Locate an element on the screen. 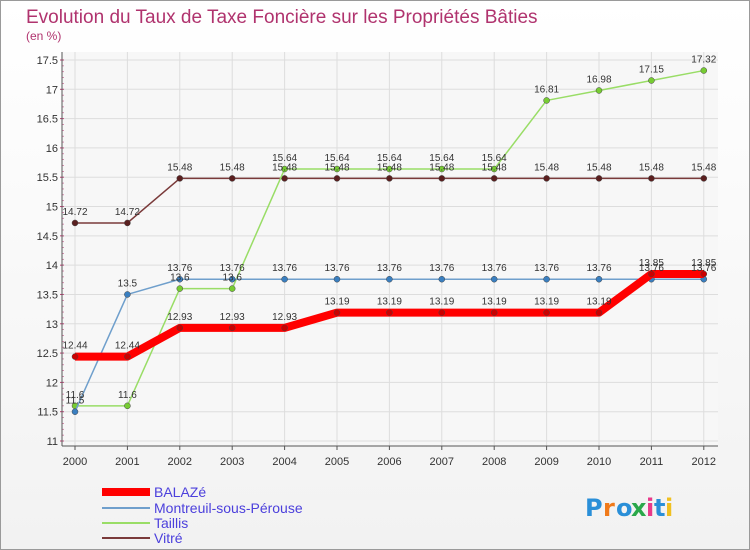  data-label: 11.6 is located at coordinates (127, 395).